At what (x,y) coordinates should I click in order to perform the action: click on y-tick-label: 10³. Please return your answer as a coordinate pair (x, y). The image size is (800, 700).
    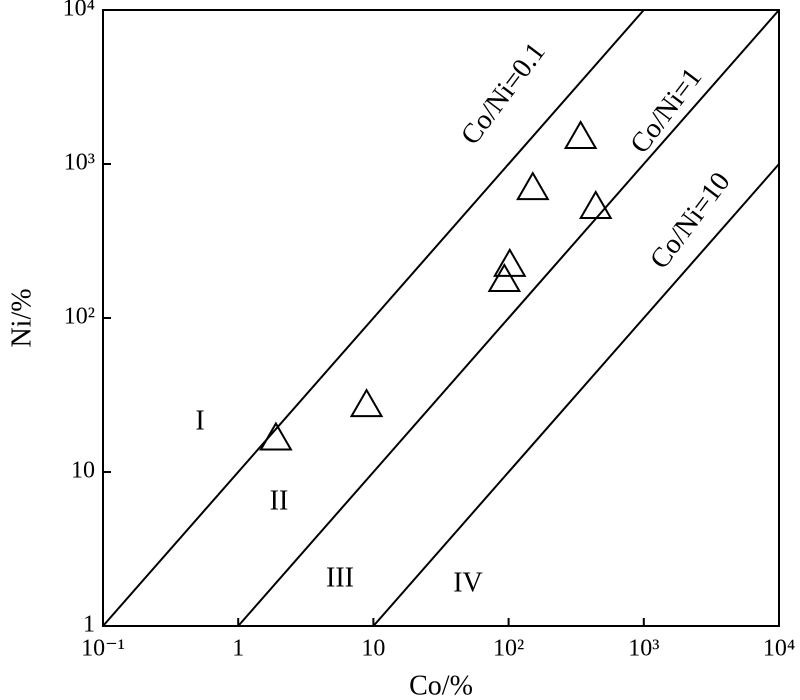
    Looking at the image, I should click on (79, 163).